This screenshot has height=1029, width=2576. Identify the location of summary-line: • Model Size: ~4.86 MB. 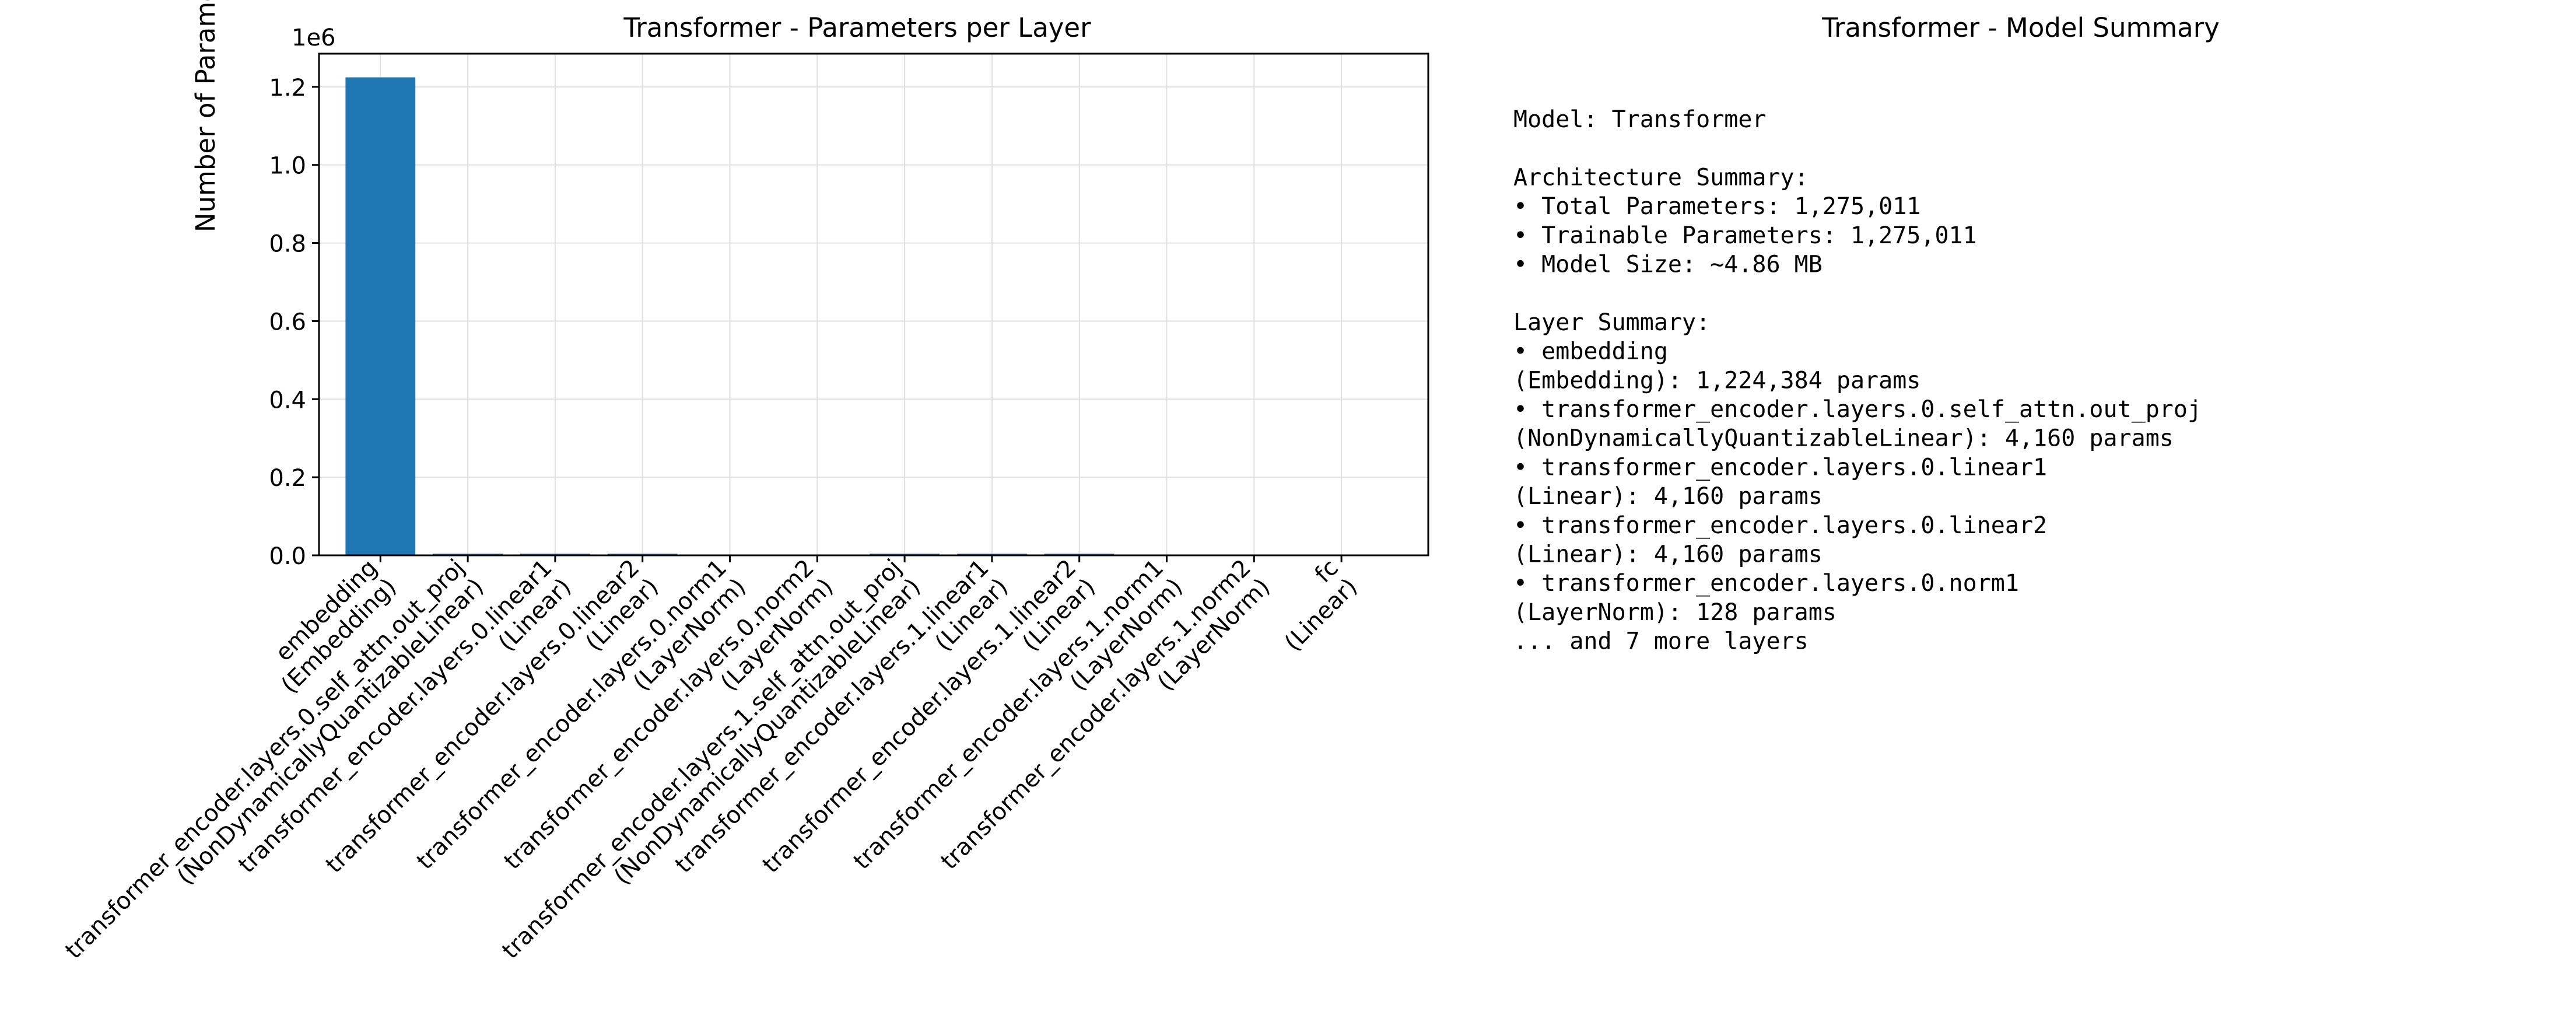
(1668, 264).